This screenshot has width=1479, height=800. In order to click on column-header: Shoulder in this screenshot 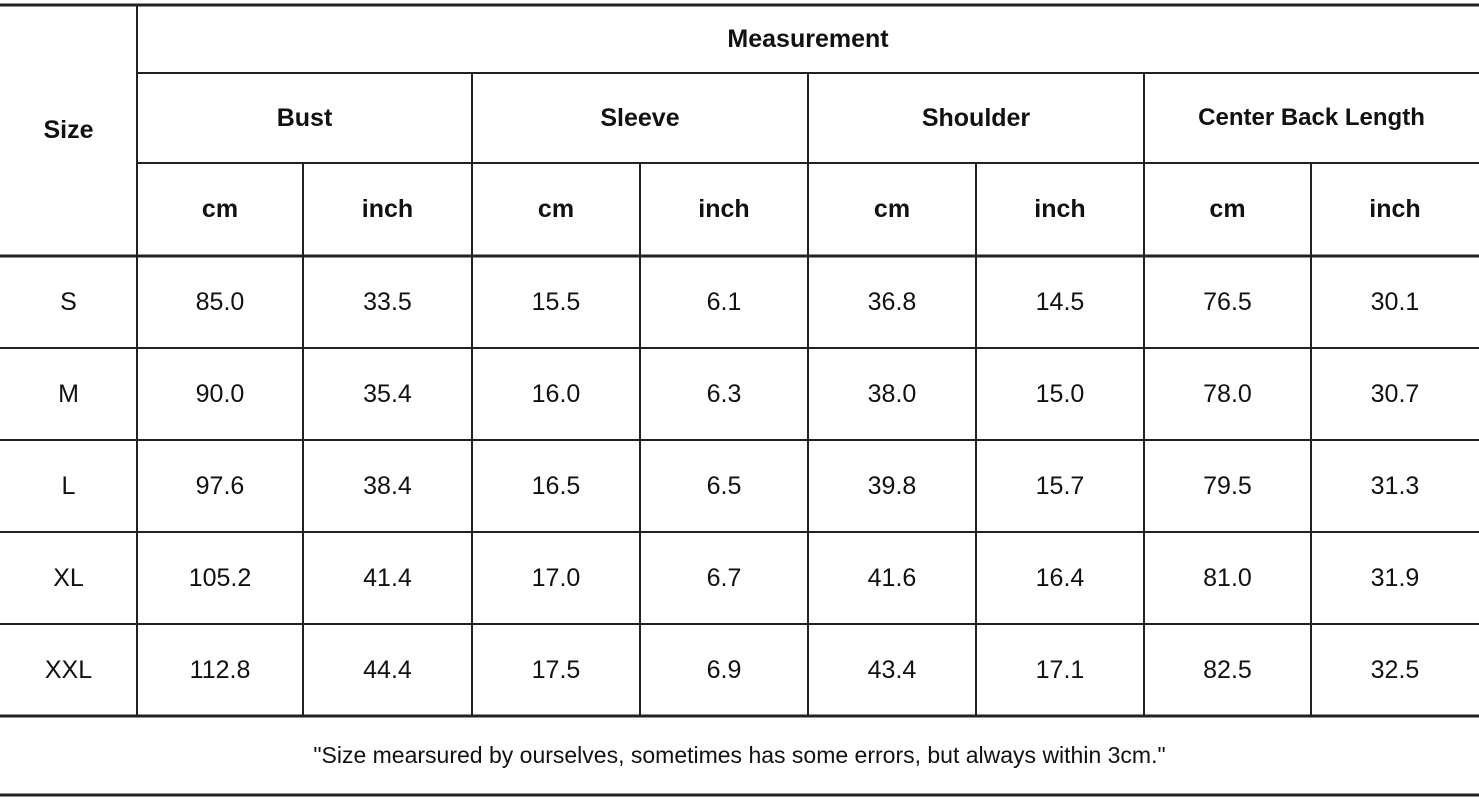, I will do `click(976, 117)`.